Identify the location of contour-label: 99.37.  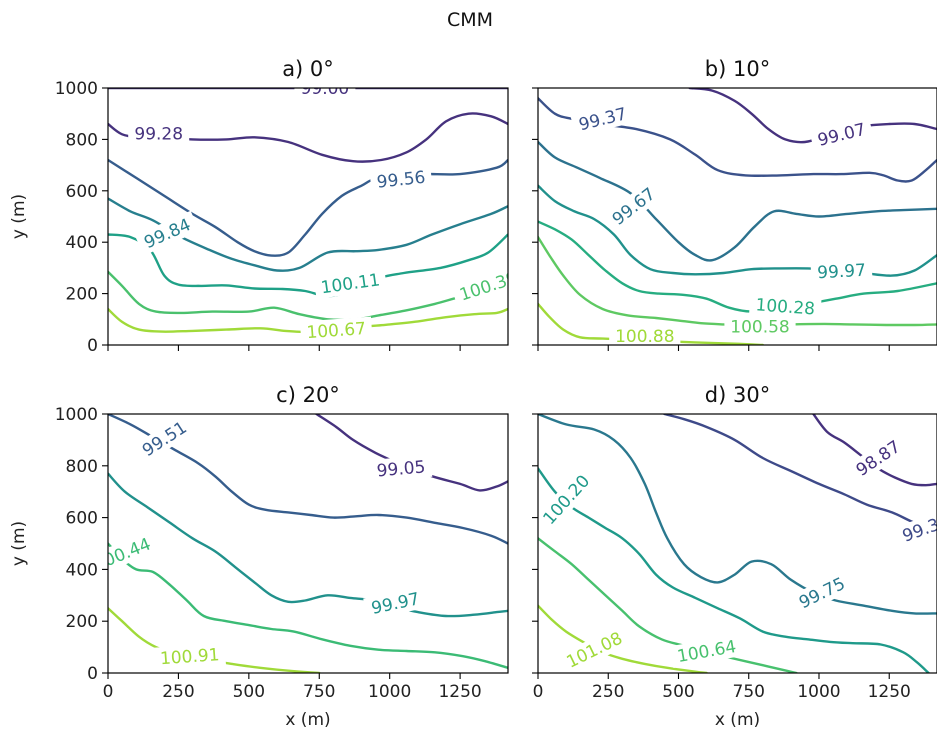
(603, 119).